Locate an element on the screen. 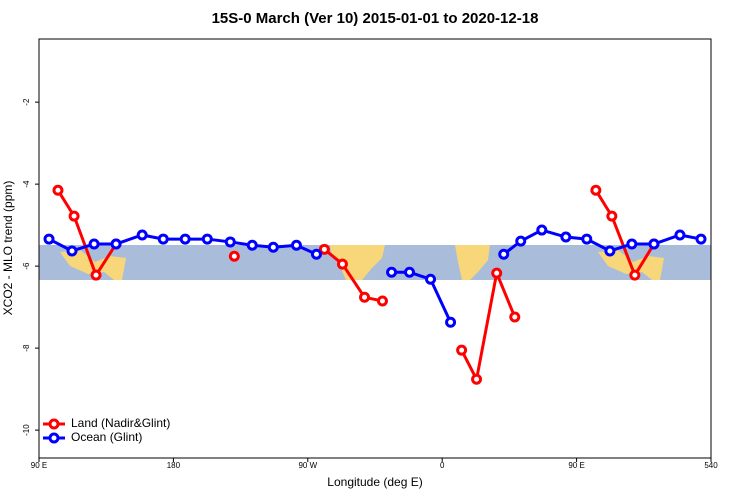  y-axis-label: XCO2 - MLO trend (ppm) is located at coordinates (8, 248).